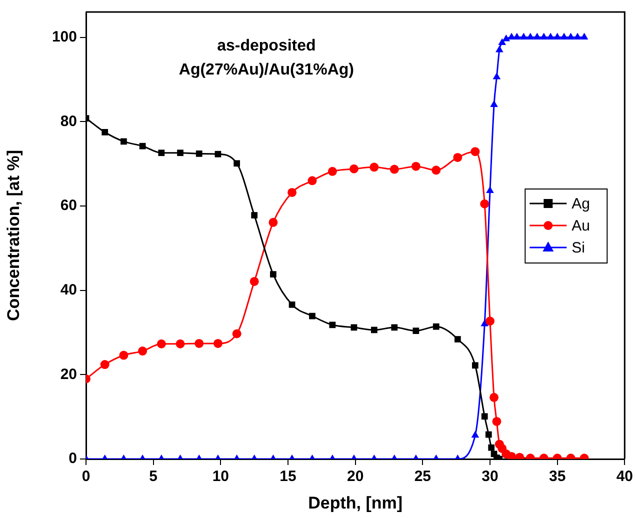  I want to click on legend-label: Au, so click(581, 226).